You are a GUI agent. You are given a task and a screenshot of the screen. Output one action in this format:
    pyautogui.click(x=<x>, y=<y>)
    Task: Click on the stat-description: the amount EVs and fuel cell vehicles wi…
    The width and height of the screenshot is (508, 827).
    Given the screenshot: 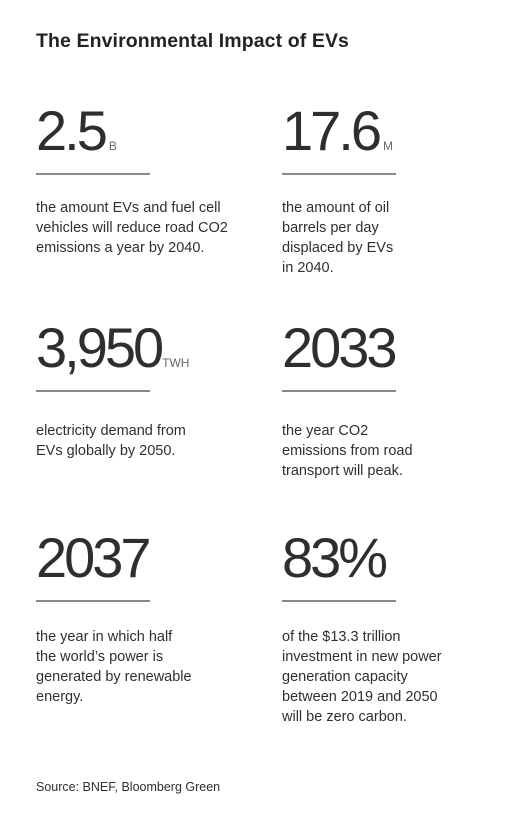 What is the action you would take?
    pyautogui.click(x=136, y=228)
    